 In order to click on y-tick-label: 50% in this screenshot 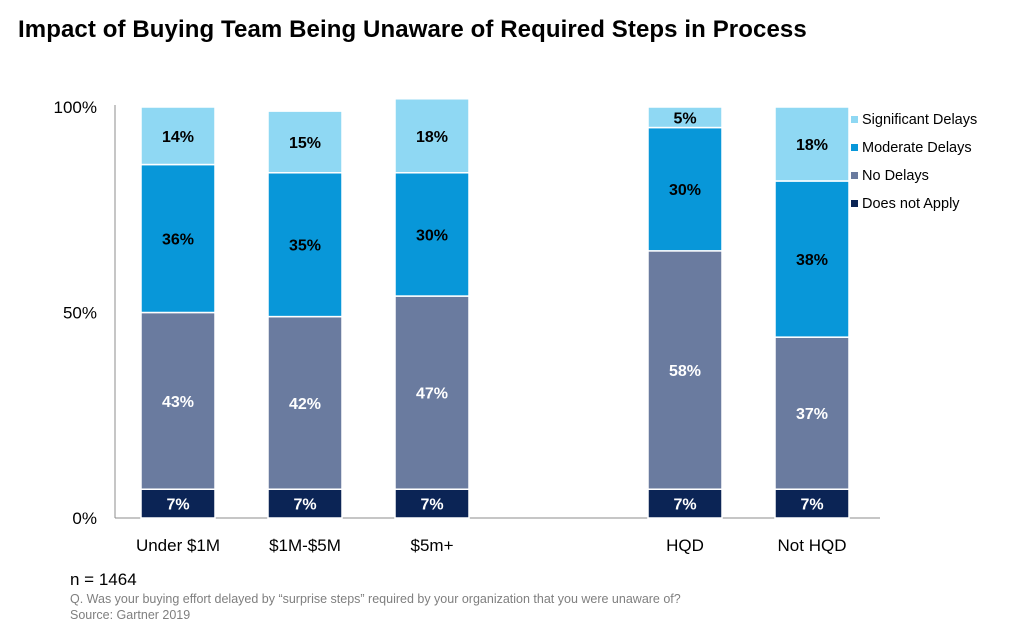, I will do `click(80, 313)`.